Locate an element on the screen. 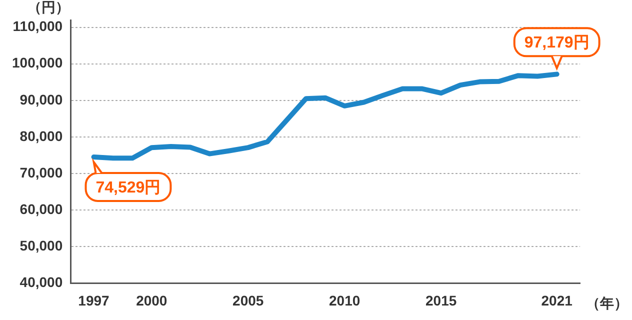 The width and height of the screenshot is (632, 320). x-tick-label: 2010 is located at coordinates (344, 300).